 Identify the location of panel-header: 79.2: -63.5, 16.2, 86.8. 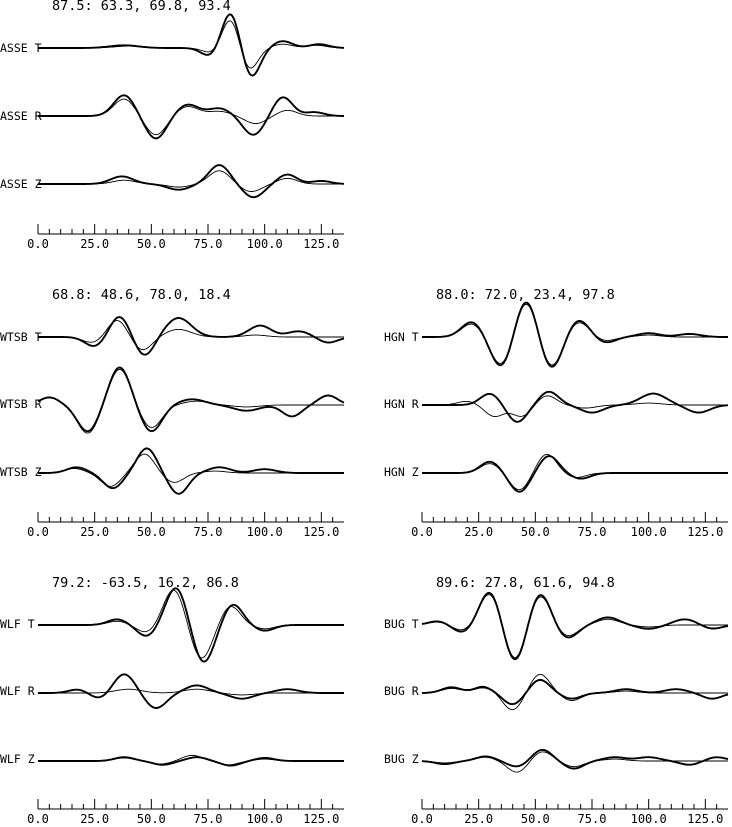
(145, 583).